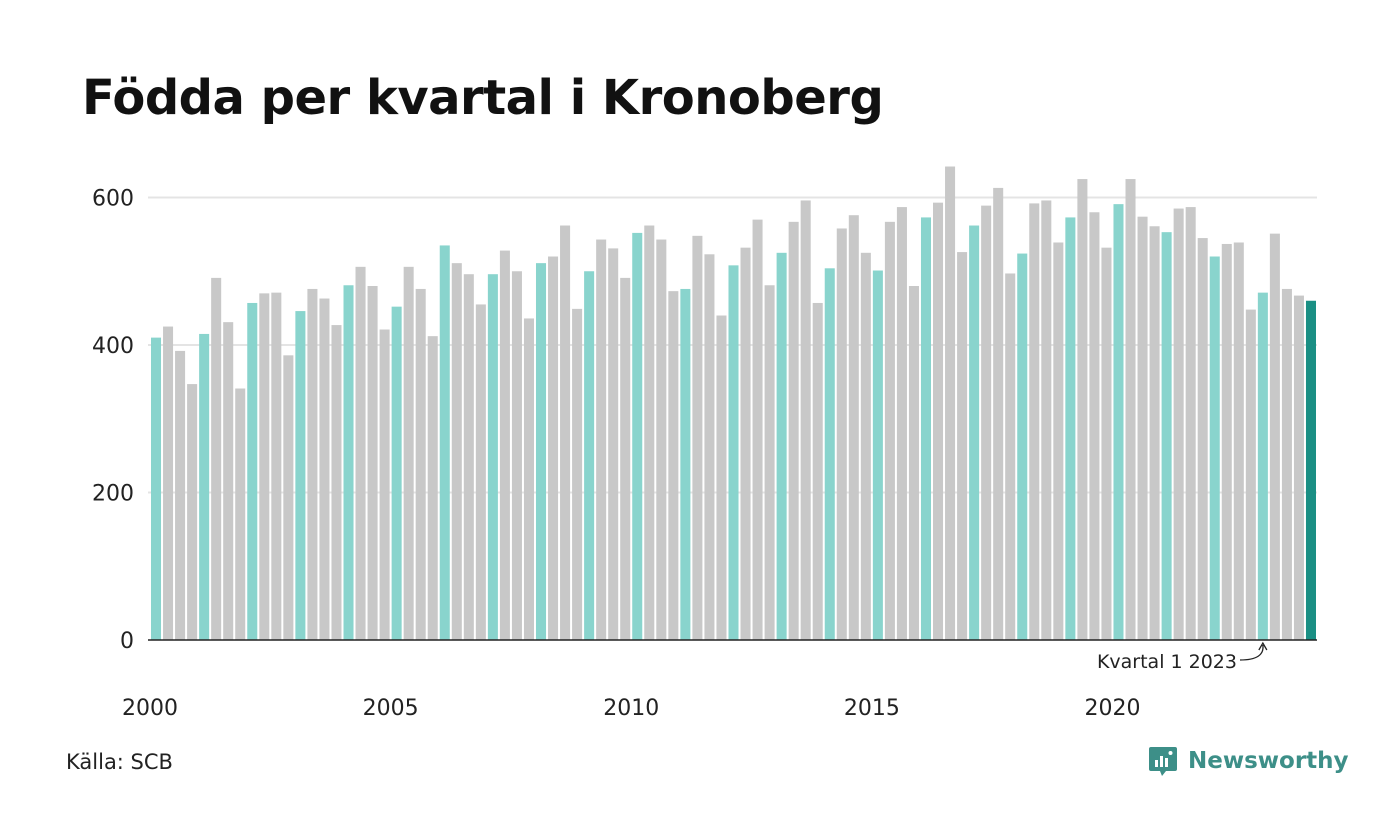 The height and width of the screenshot is (840, 1400). I want to click on brand: Newsworthy, so click(1248, 761).